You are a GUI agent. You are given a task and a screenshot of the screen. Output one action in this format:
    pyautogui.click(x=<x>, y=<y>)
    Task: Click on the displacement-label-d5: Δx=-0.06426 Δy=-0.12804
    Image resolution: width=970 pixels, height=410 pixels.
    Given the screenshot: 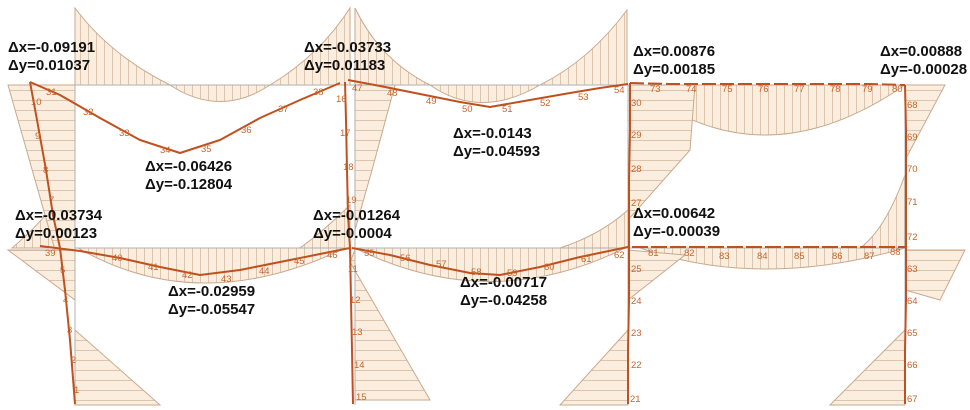 What is the action you would take?
    pyautogui.click(x=189, y=175)
    